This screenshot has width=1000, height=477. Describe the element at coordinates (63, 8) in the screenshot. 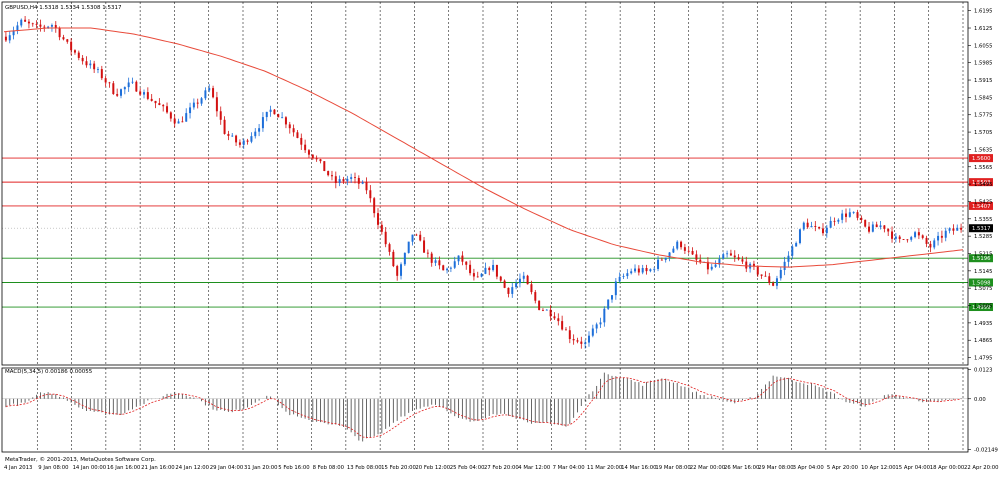

I see `chart-title: GBPUSD,H4 1.5318 1.5334 1.5308 1.5317` at that location.